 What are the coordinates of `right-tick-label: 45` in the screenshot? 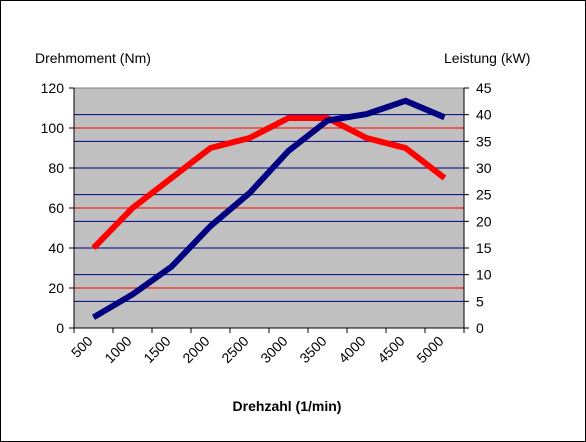 It's located at (484, 88).